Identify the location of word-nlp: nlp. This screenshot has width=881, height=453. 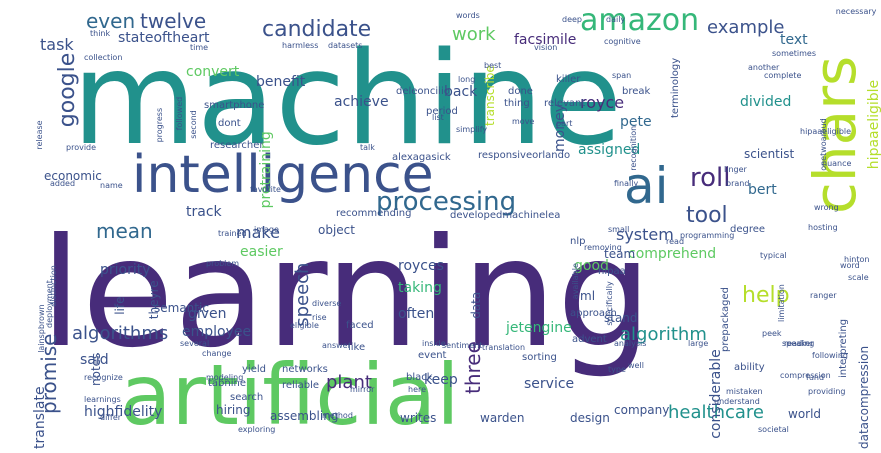
(577, 241).